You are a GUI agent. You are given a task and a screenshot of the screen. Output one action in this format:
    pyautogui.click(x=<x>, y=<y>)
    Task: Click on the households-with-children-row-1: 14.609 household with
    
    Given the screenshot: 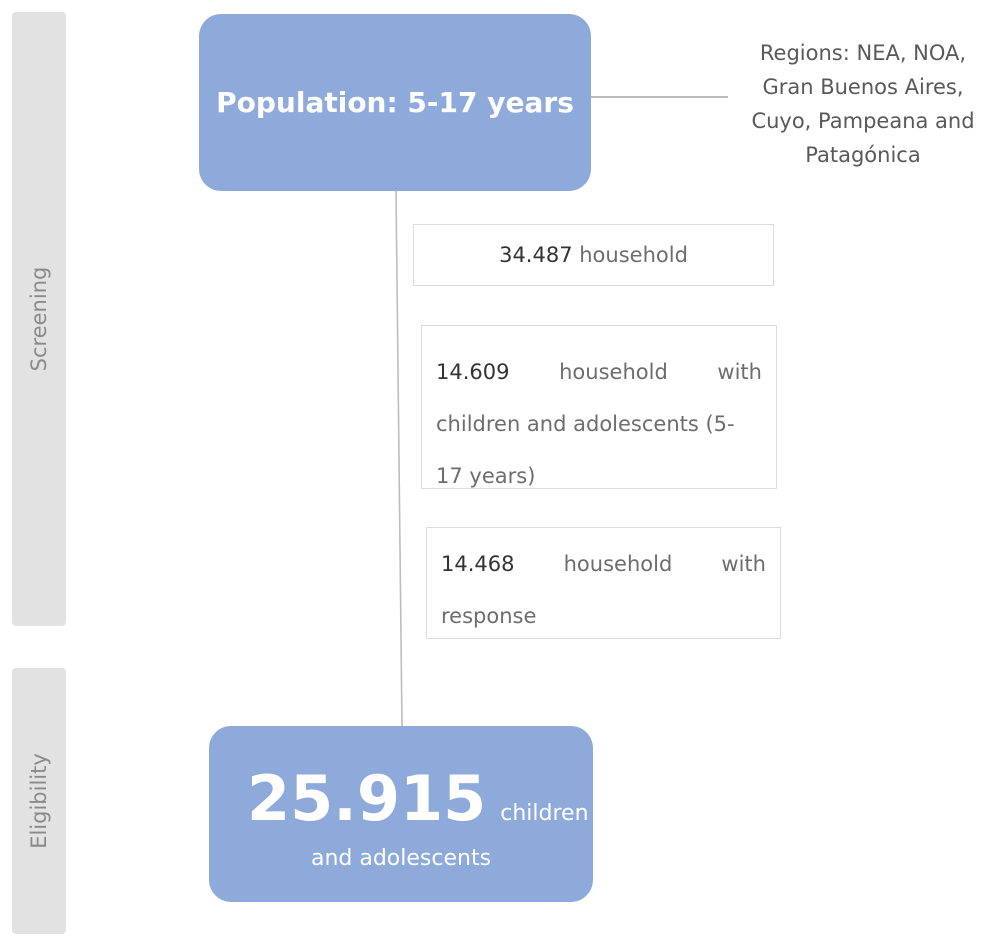 What is the action you would take?
    pyautogui.click(x=599, y=372)
    